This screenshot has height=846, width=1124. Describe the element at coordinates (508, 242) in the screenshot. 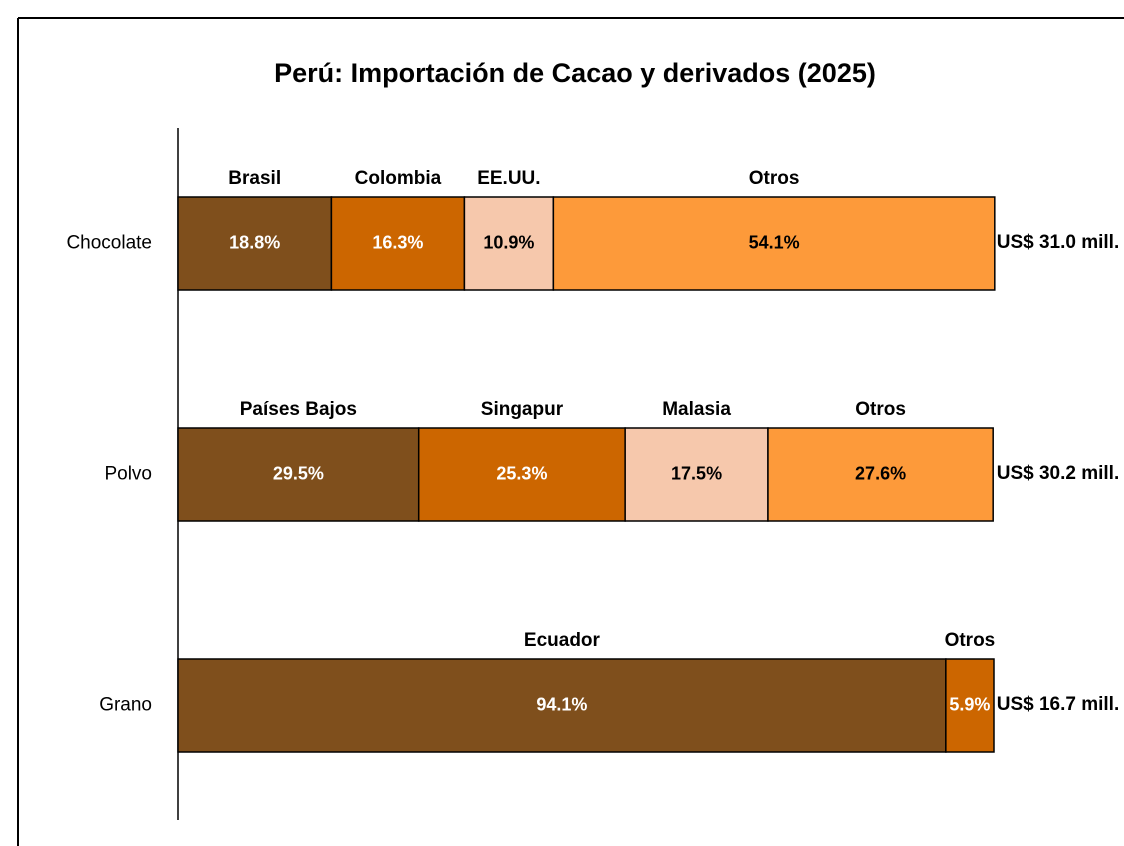

I see `value-label: 10.9%` at that location.